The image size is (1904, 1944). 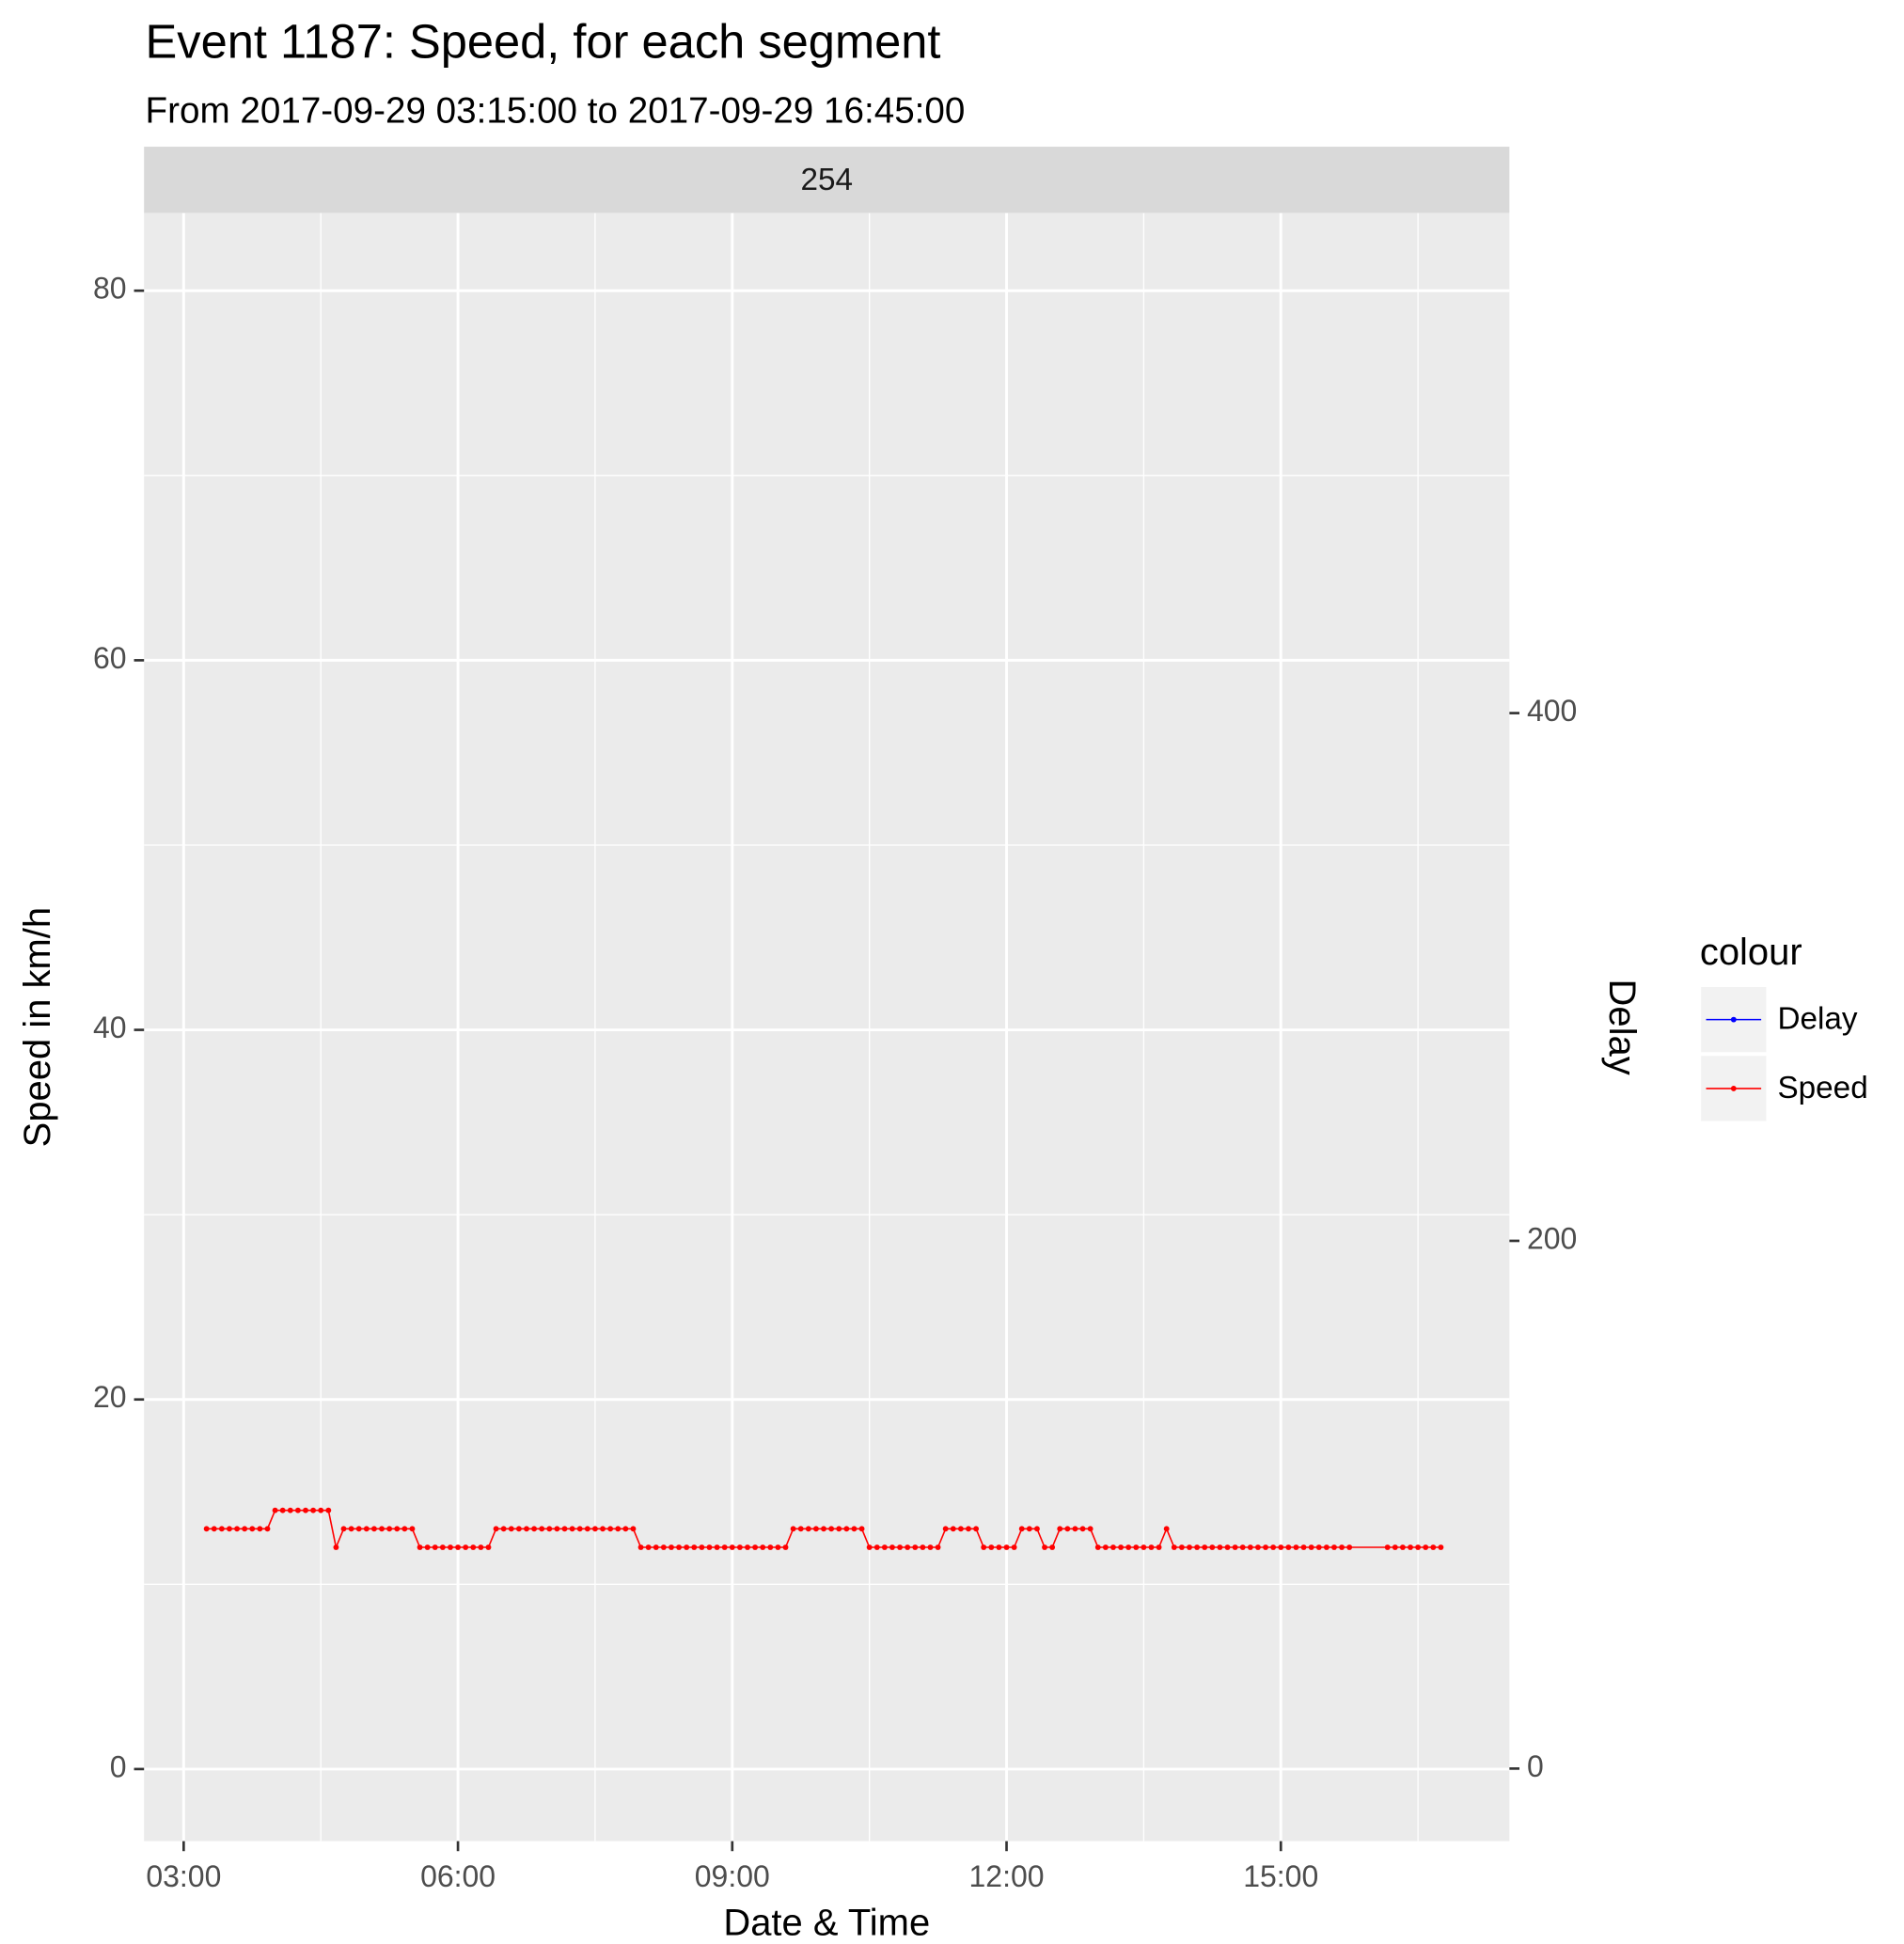 I want to click on x-tick-label: 06:00, so click(x=458, y=1876).